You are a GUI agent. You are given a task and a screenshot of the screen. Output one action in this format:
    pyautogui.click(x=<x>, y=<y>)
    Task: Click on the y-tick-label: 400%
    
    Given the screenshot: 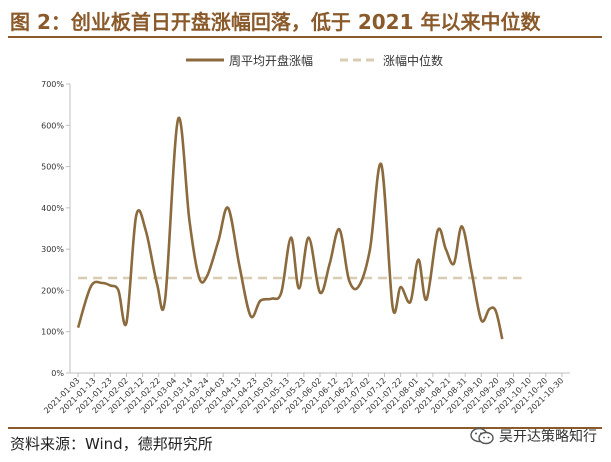 What is the action you would take?
    pyautogui.click(x=52, y=208)
    